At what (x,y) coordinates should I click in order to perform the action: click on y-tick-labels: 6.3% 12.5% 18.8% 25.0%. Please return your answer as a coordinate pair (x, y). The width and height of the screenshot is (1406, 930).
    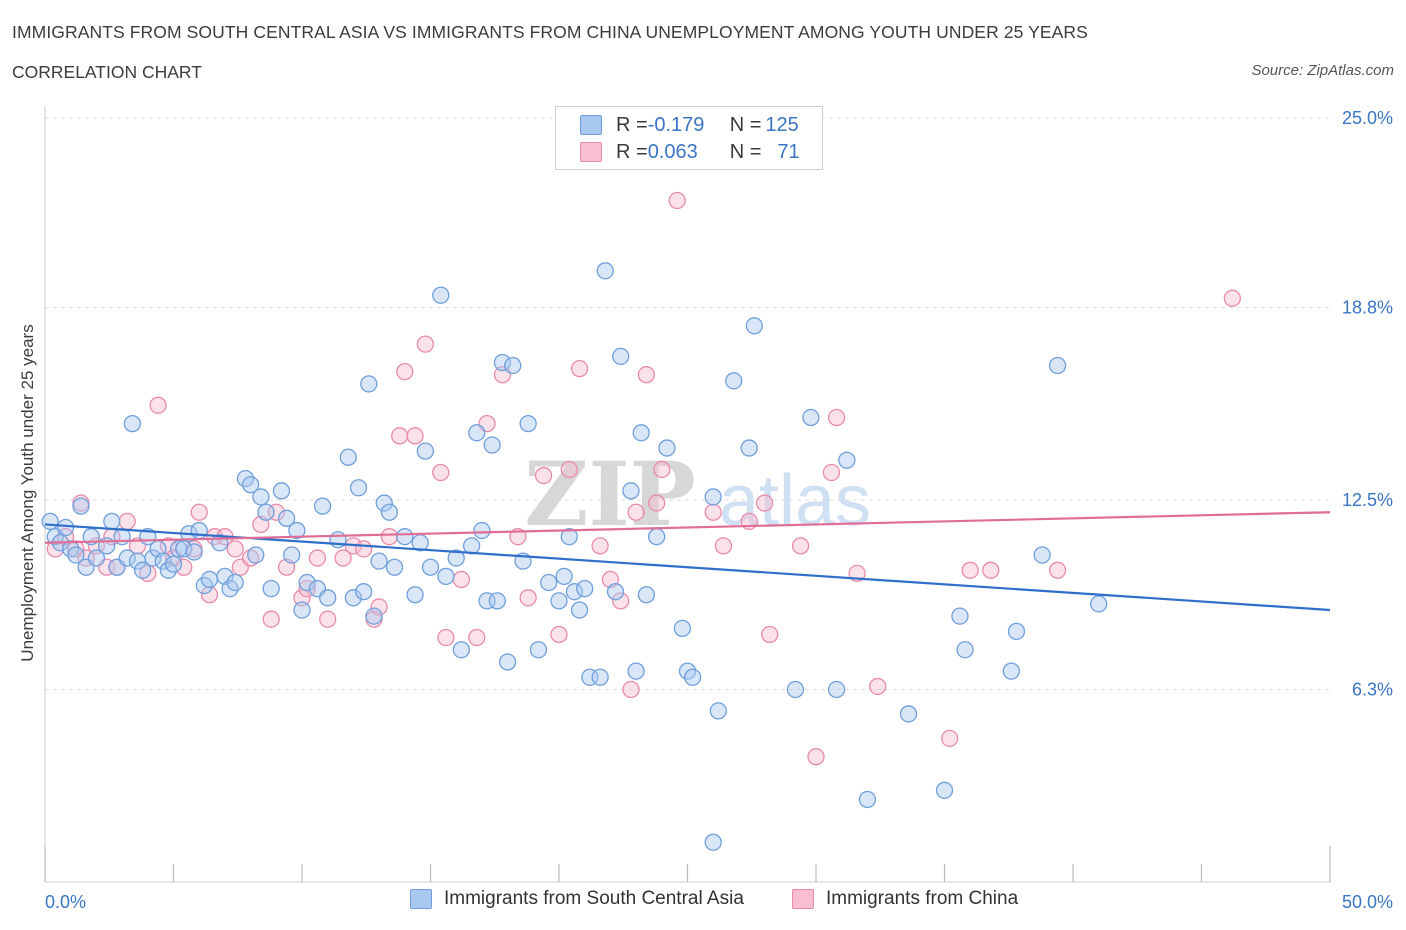
    Looking at the image, I should click on (1367, 403).